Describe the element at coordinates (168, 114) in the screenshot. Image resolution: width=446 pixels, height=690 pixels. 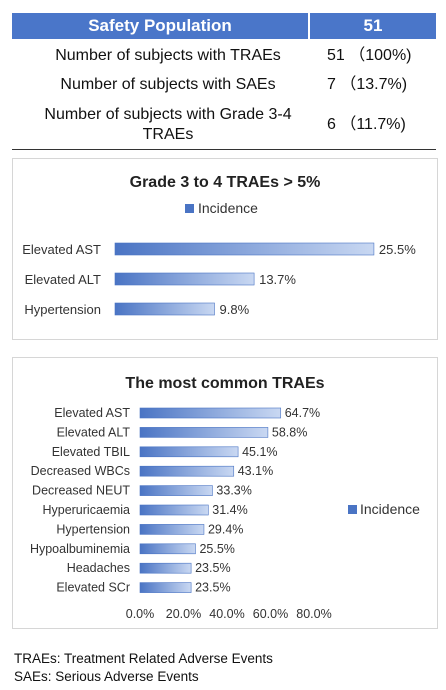
I see `row-label-line-1: Number of subjects with Grade 3-4` at that location.